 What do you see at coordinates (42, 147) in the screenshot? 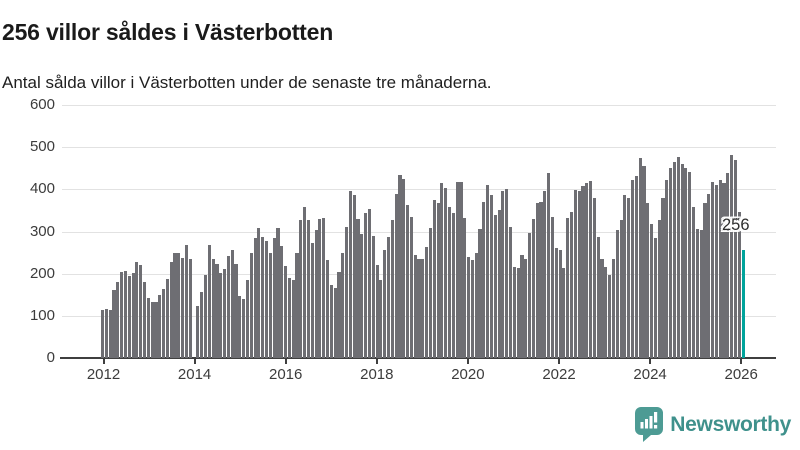
I see `y-axis-tick-label: 500` at bounding box center [42, 147].